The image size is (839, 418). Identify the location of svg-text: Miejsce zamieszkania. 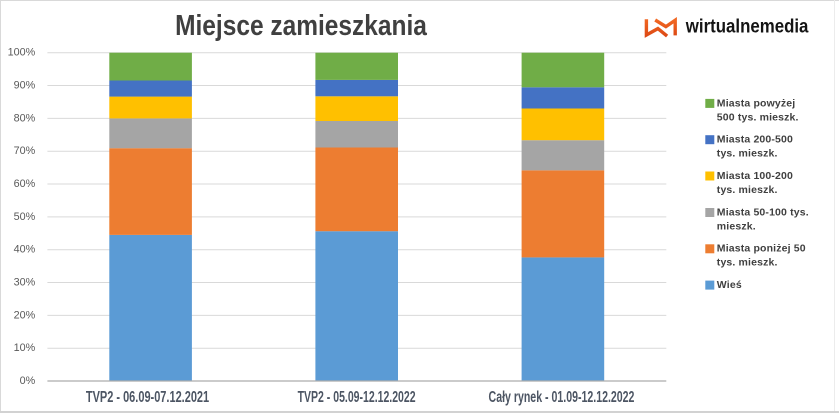
(301, 25).